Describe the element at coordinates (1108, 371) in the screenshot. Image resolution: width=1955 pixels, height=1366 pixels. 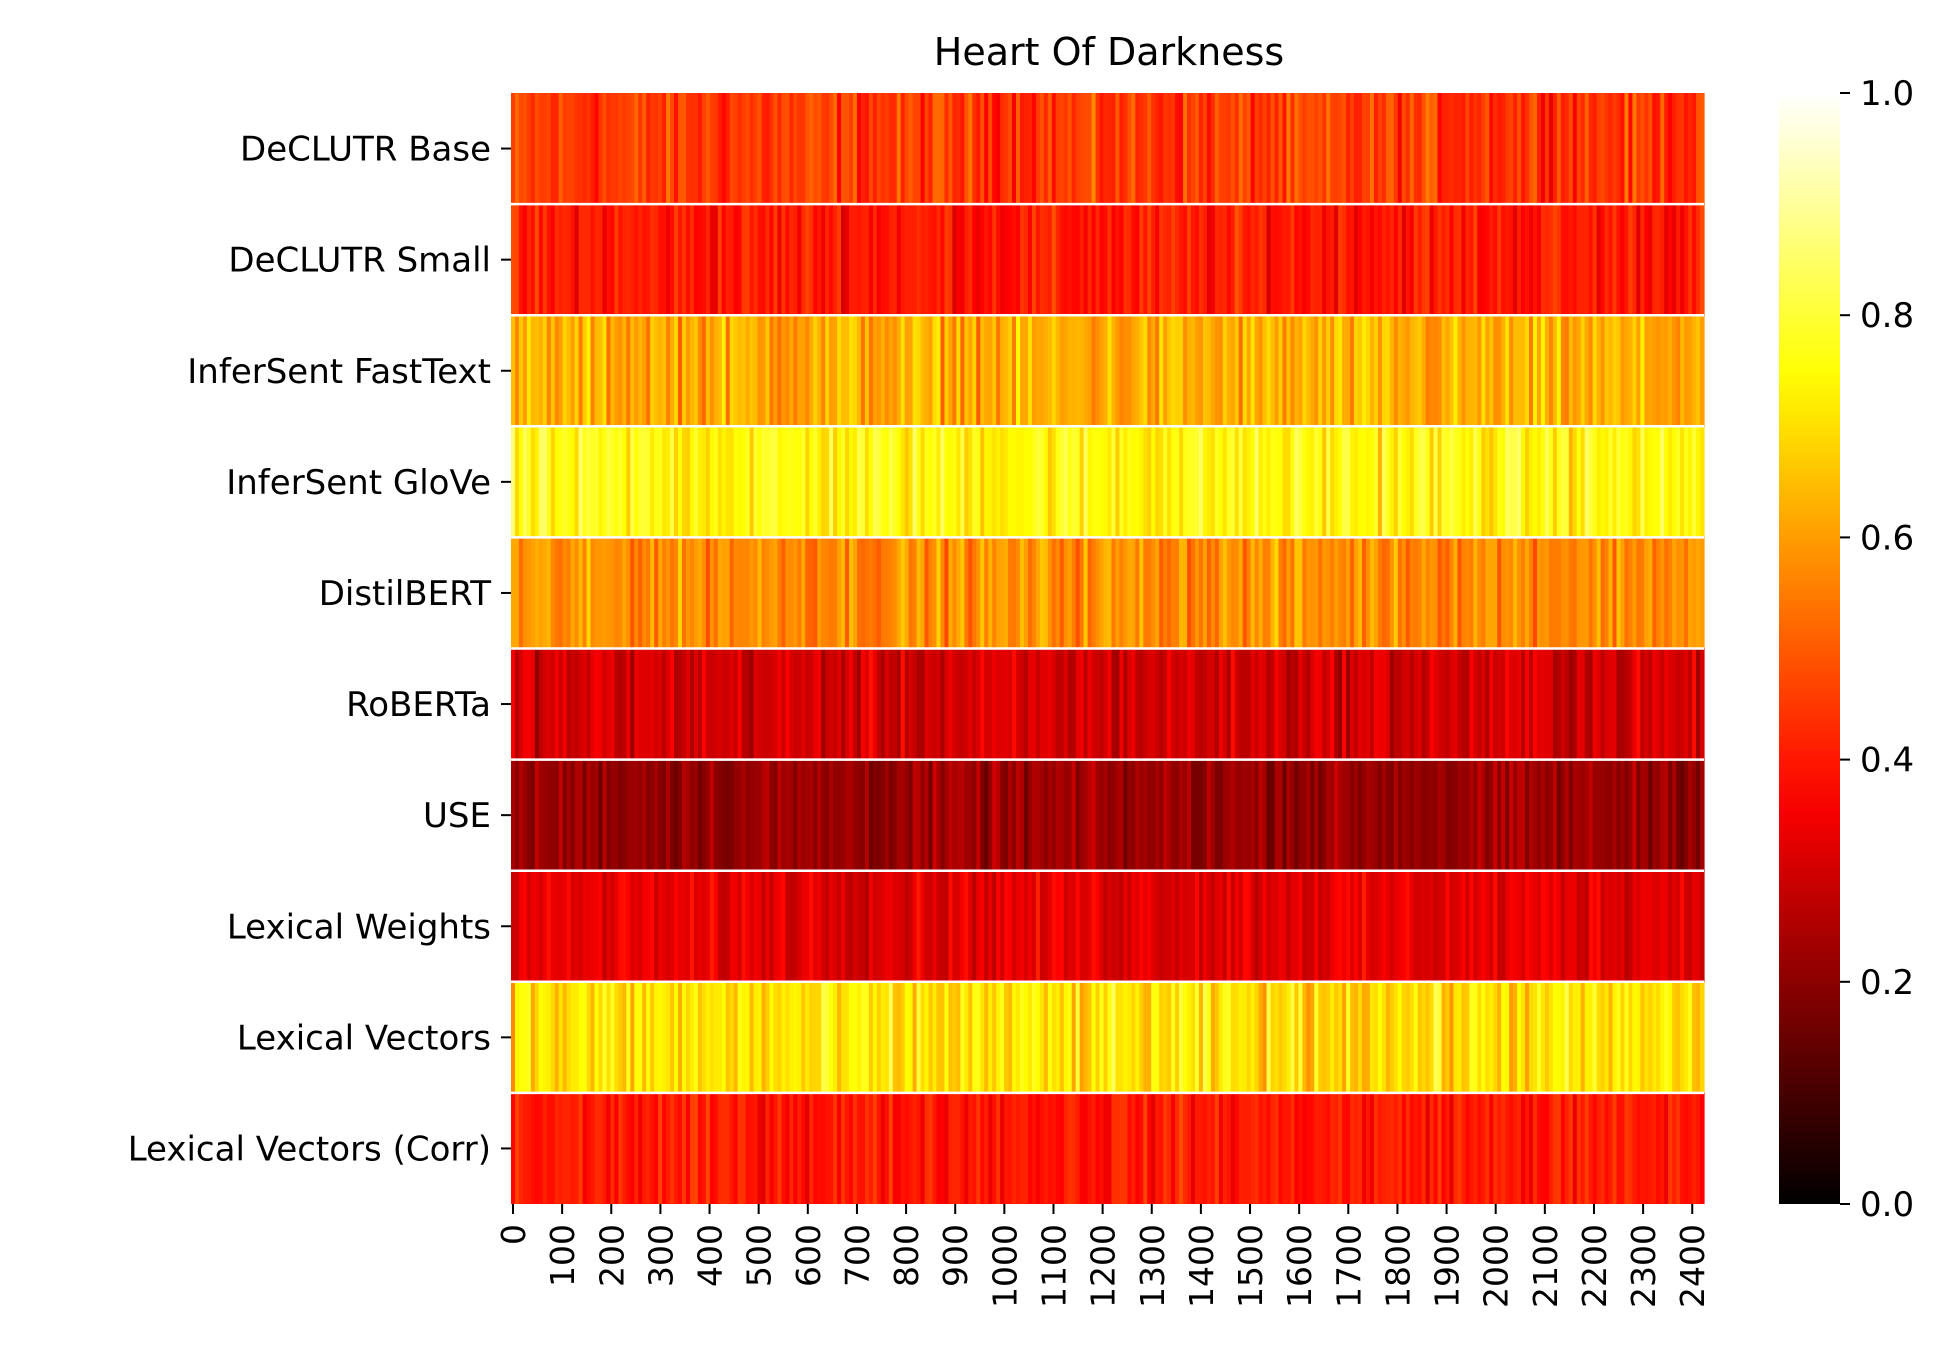
I see `heatmap-row` at that location.